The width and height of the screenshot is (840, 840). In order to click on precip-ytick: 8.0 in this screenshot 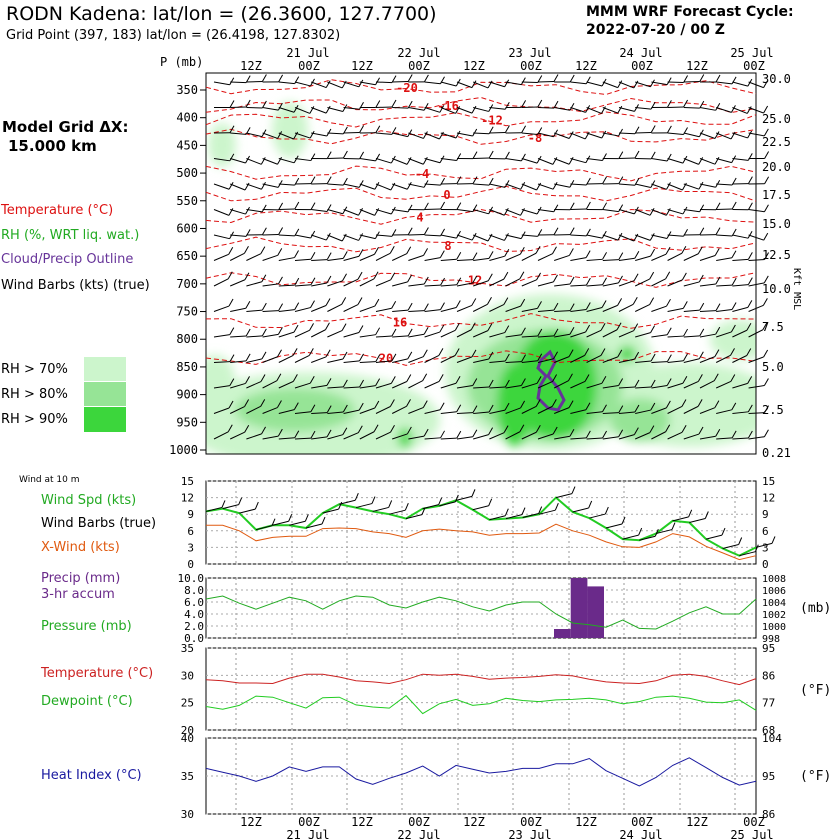, I will do `click(194, 590)`.